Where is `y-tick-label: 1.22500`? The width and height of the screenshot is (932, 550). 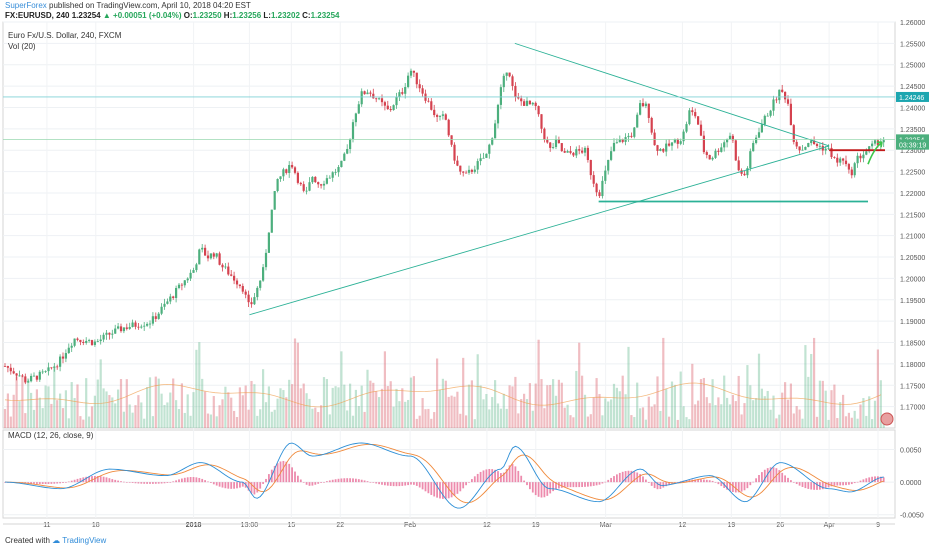
y-tick-label: 1.22500 is located at coordinates (912, 173).